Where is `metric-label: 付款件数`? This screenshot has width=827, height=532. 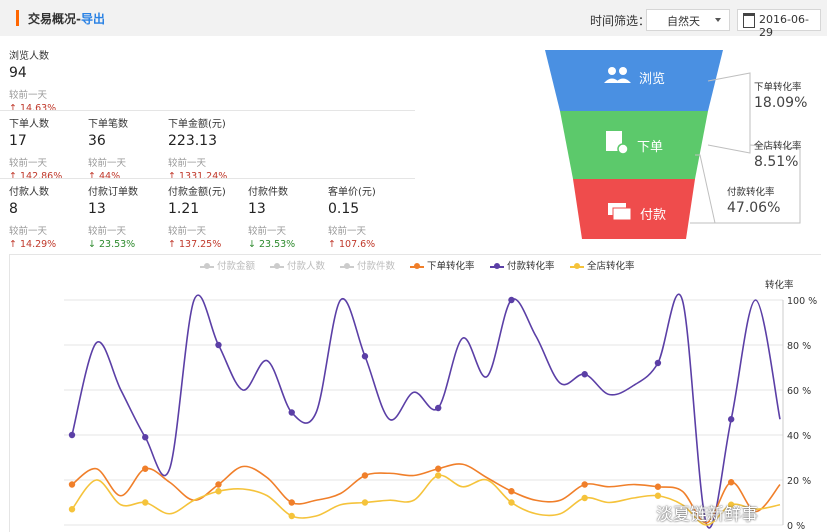
metric-label: 付款件数 is located at coordinates (268, 192).